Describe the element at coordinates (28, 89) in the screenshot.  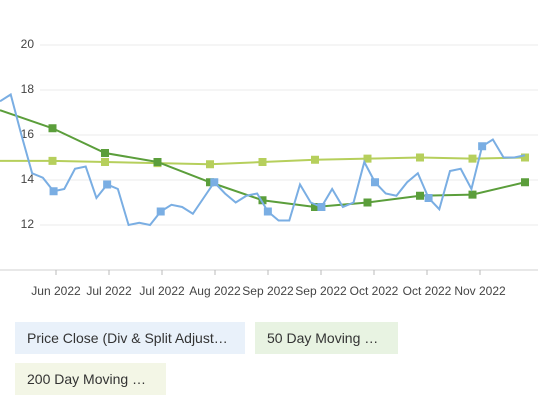
I see `y-tick-label: 18` at that location.